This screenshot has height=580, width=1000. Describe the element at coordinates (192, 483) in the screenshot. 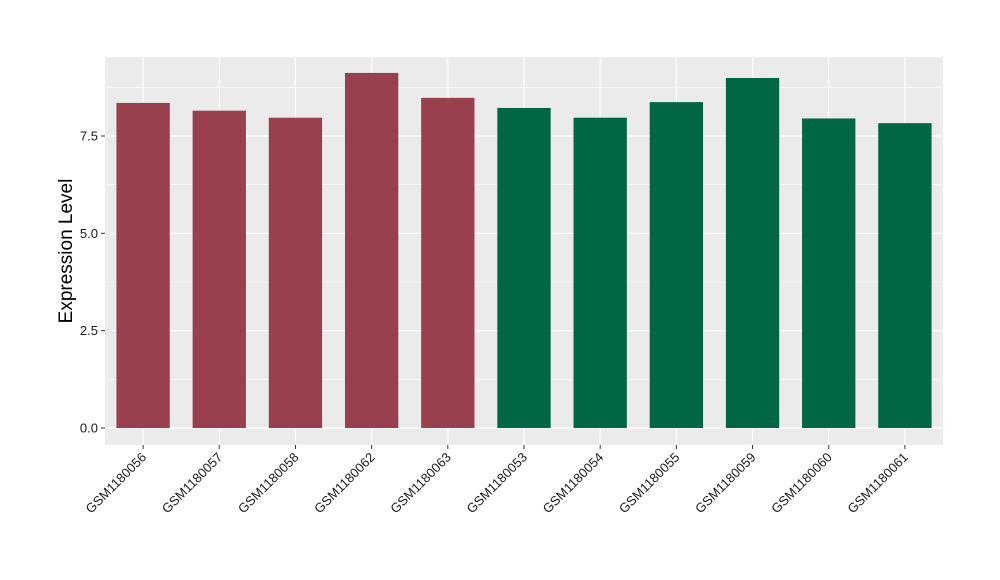

I see `x-tick-label: GSM1180057` at that location.